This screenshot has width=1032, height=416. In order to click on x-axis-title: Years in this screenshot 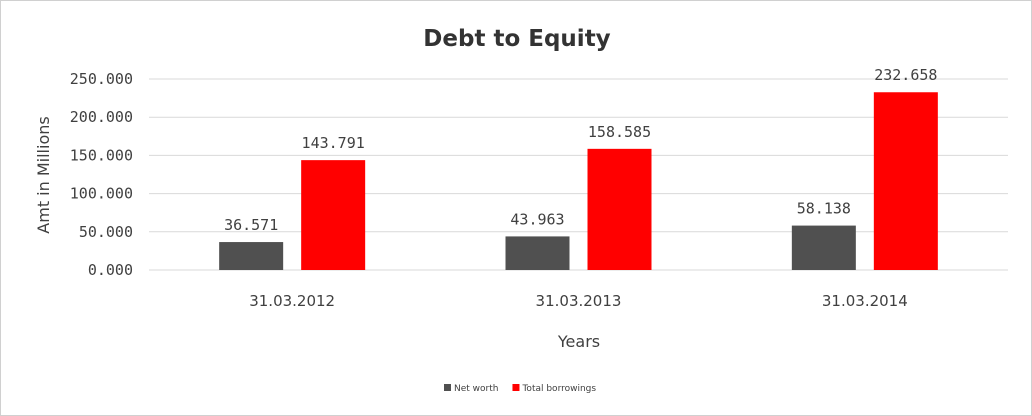, I will do `click(578, 341)`.